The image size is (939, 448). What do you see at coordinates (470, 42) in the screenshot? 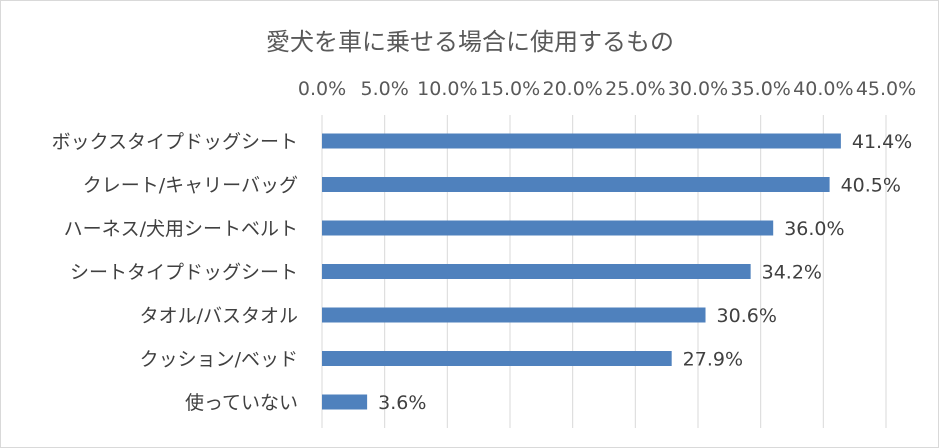
I see `chart-title: 愛犬を車に乗せる場合に使用するもの` at bounding box center [470, 42].